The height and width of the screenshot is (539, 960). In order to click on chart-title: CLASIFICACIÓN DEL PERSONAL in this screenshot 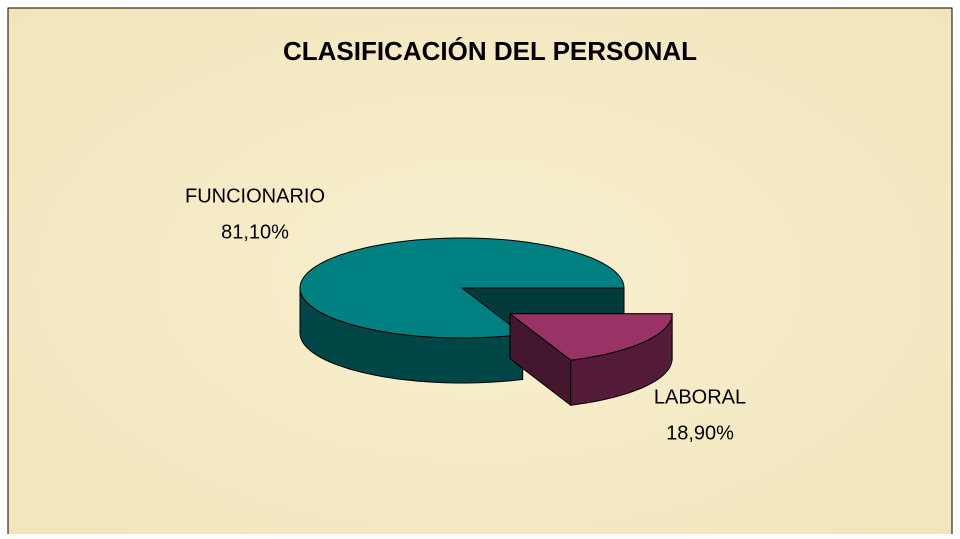, I will do `click(490, 51)`.